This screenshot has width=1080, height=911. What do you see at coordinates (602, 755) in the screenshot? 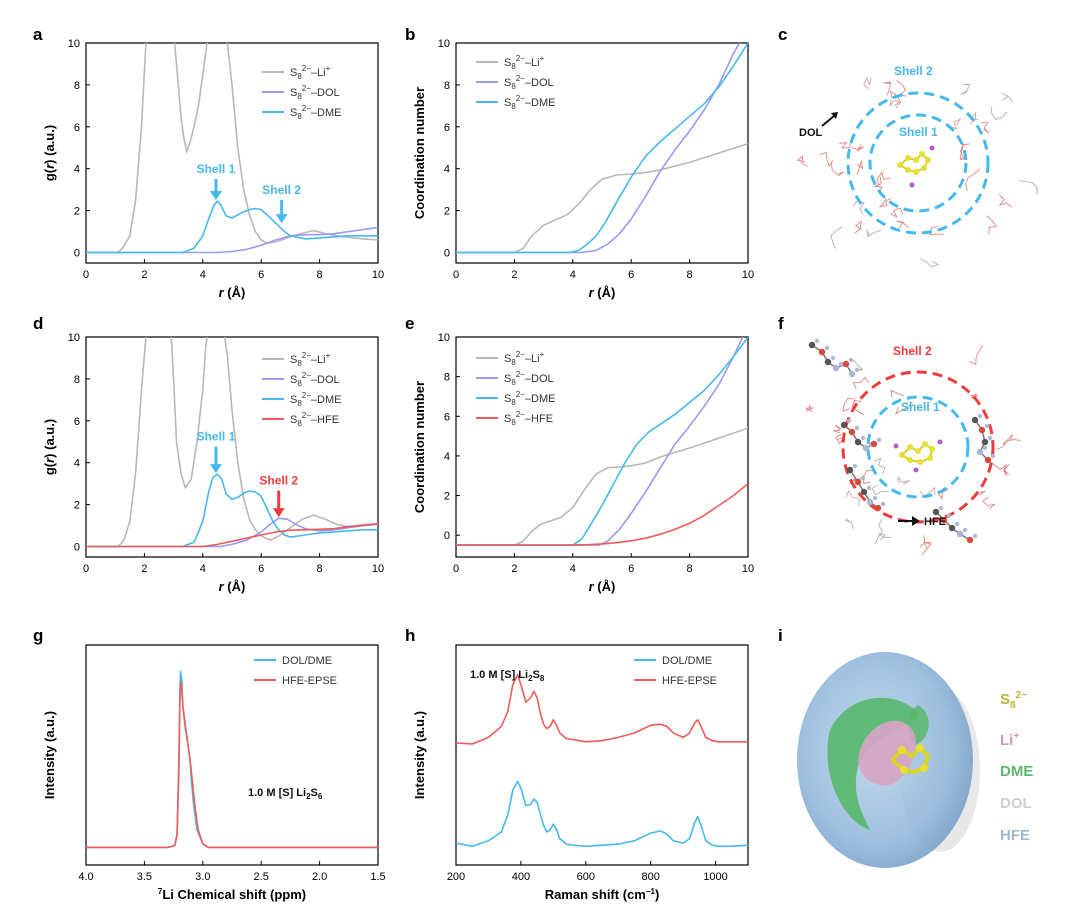
I see `plot-frame-h` at bounding box center [602, 755].